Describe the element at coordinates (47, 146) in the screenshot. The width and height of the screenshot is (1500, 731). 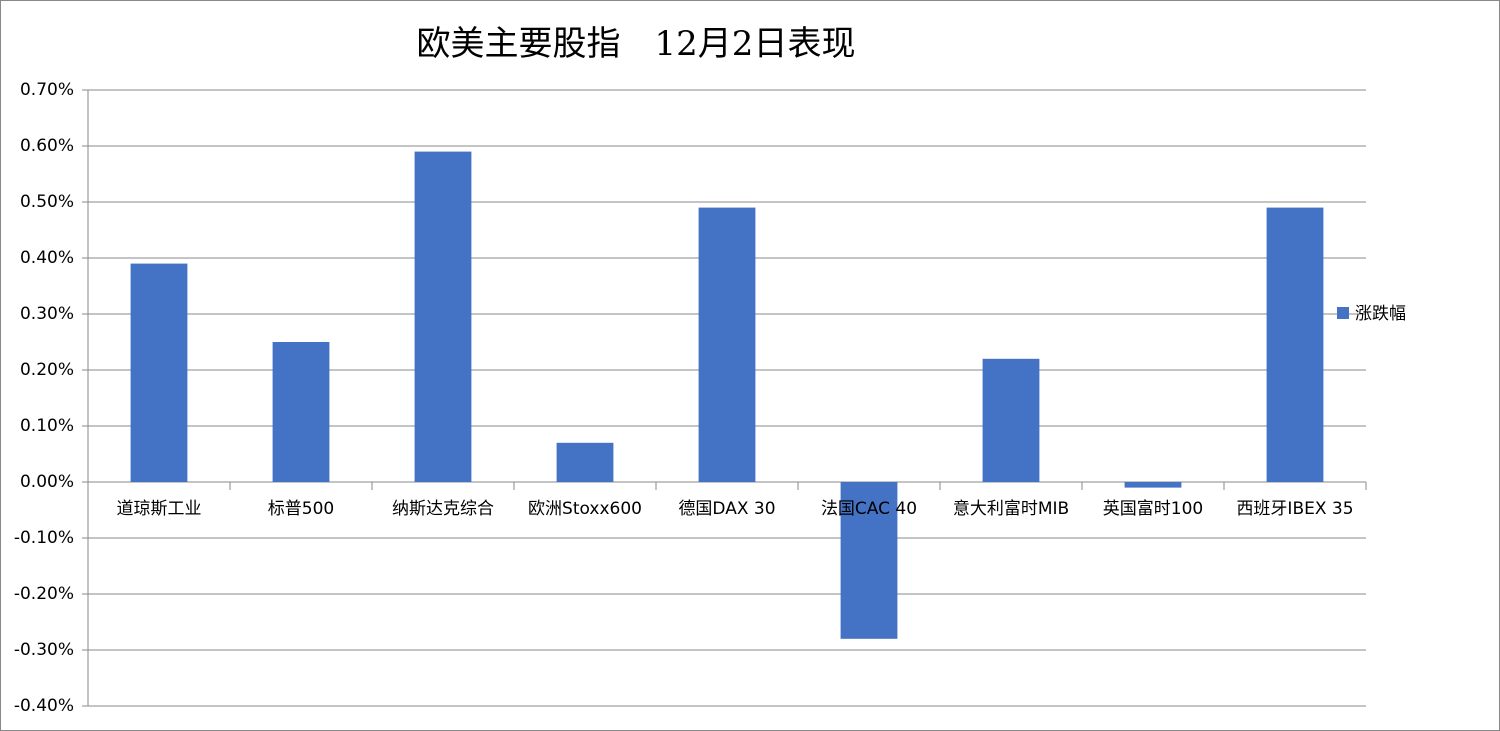
I see `y-tick-label: 0.60%` at that location.